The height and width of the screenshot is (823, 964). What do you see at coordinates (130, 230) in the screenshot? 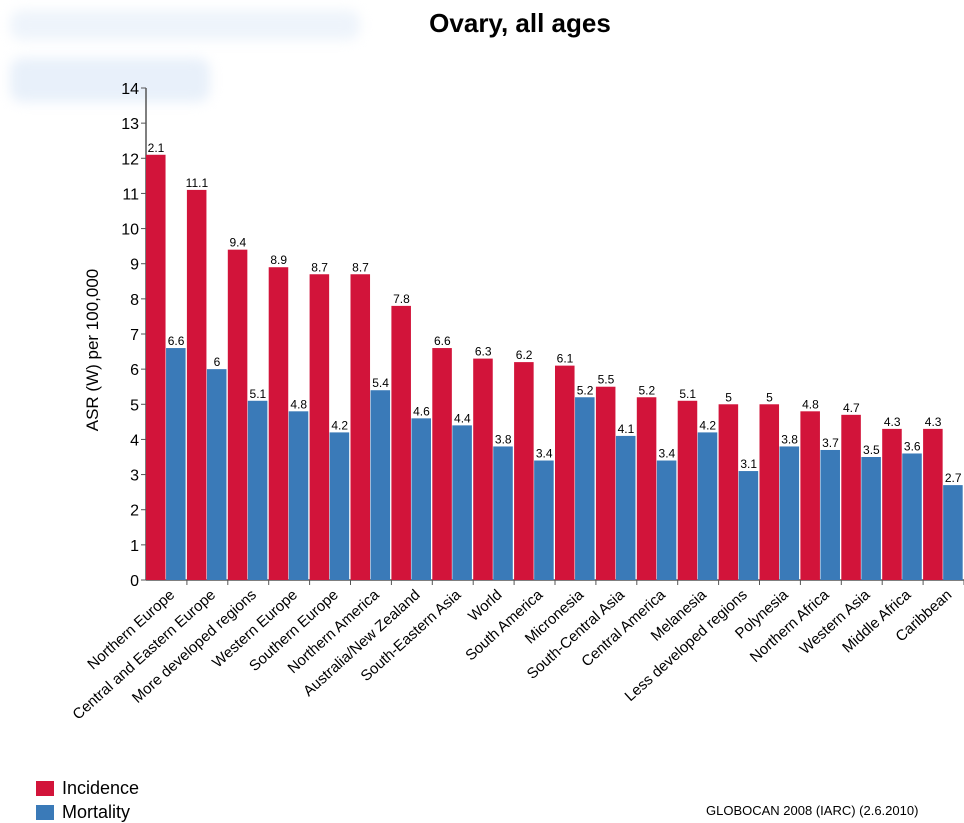
I see `y-tick-label: 10` at bounding box center [130, 230].